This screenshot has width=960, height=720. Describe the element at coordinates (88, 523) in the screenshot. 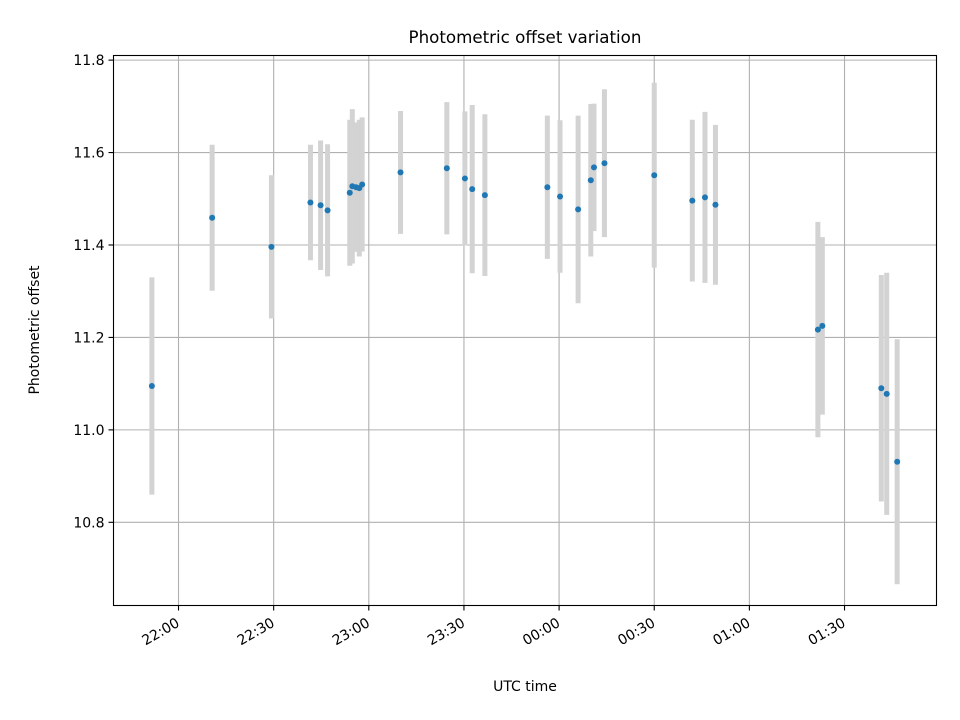

I see `y-tick-label: 10.8` at that location.